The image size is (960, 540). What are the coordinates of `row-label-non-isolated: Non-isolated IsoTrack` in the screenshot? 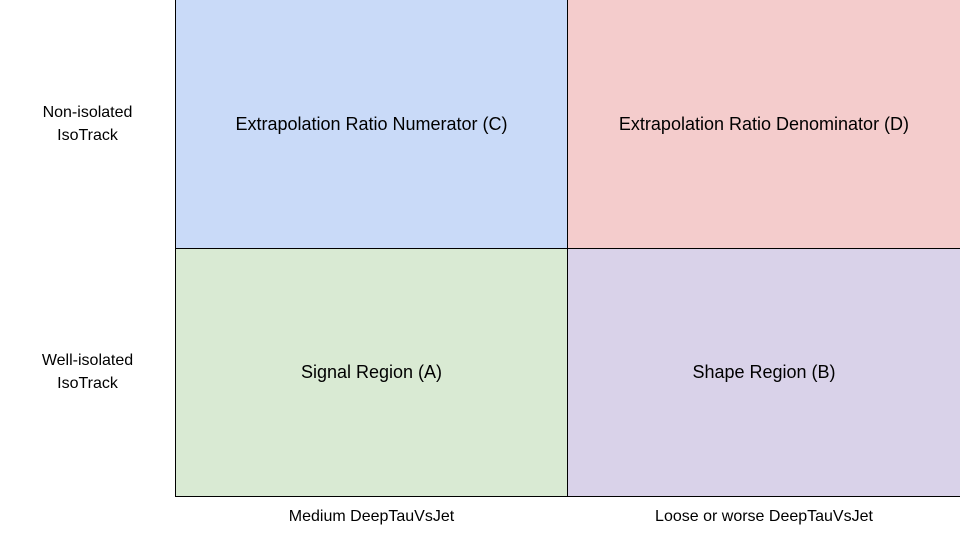 It's located at (87, 124).